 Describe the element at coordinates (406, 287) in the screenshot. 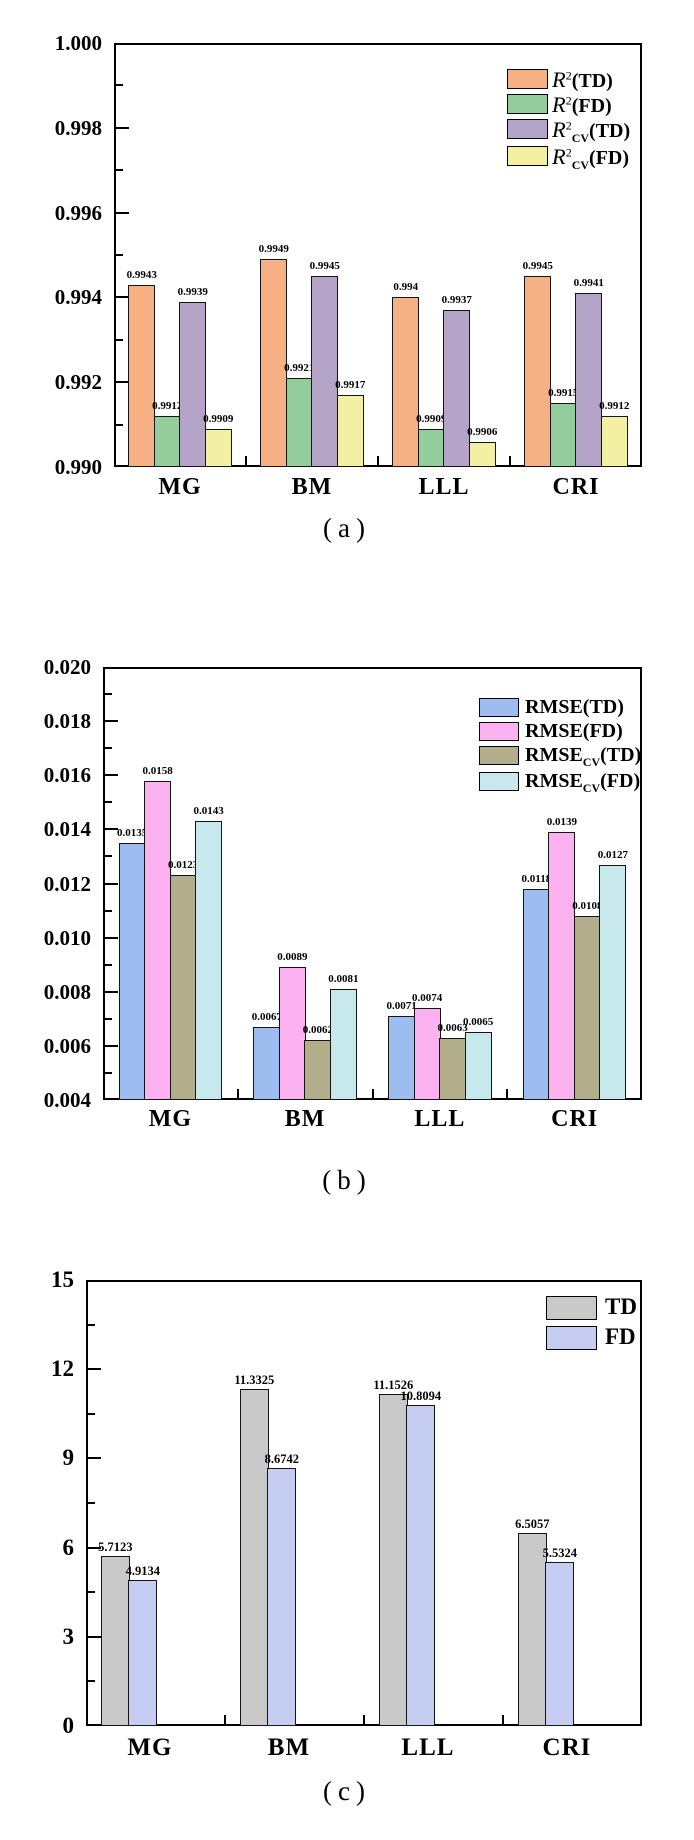

I see `value-label: 0.994` at that location.